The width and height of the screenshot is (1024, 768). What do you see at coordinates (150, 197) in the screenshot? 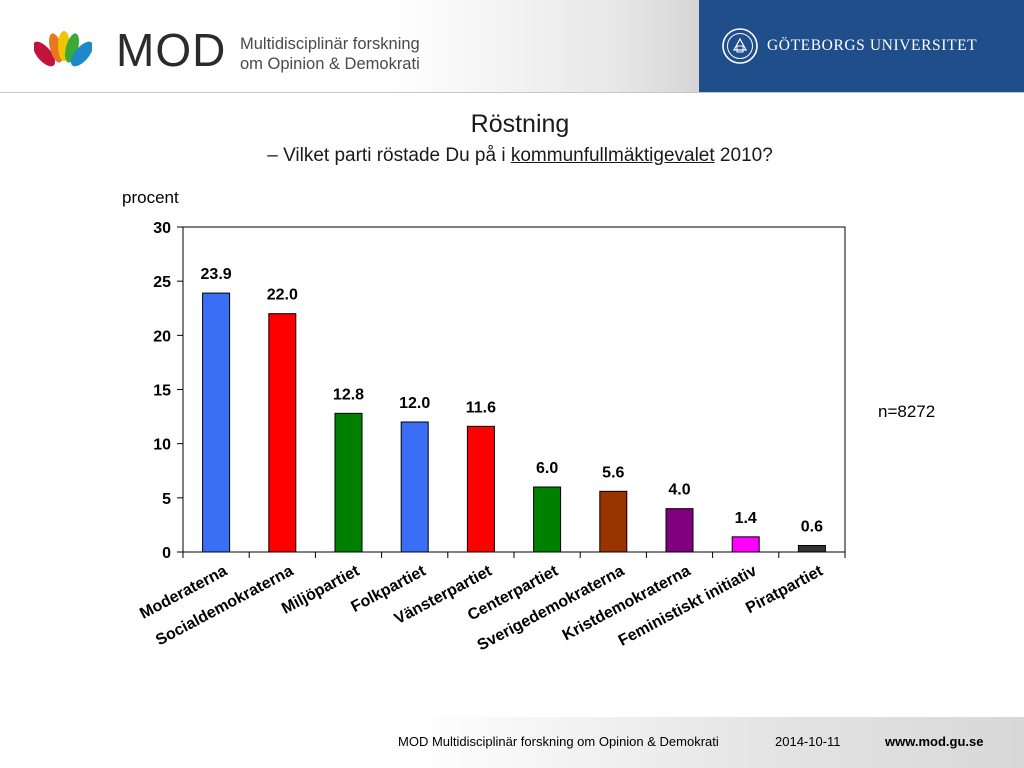
I see `y-axis-unit-label: procent` at bounding box center [150, 197].